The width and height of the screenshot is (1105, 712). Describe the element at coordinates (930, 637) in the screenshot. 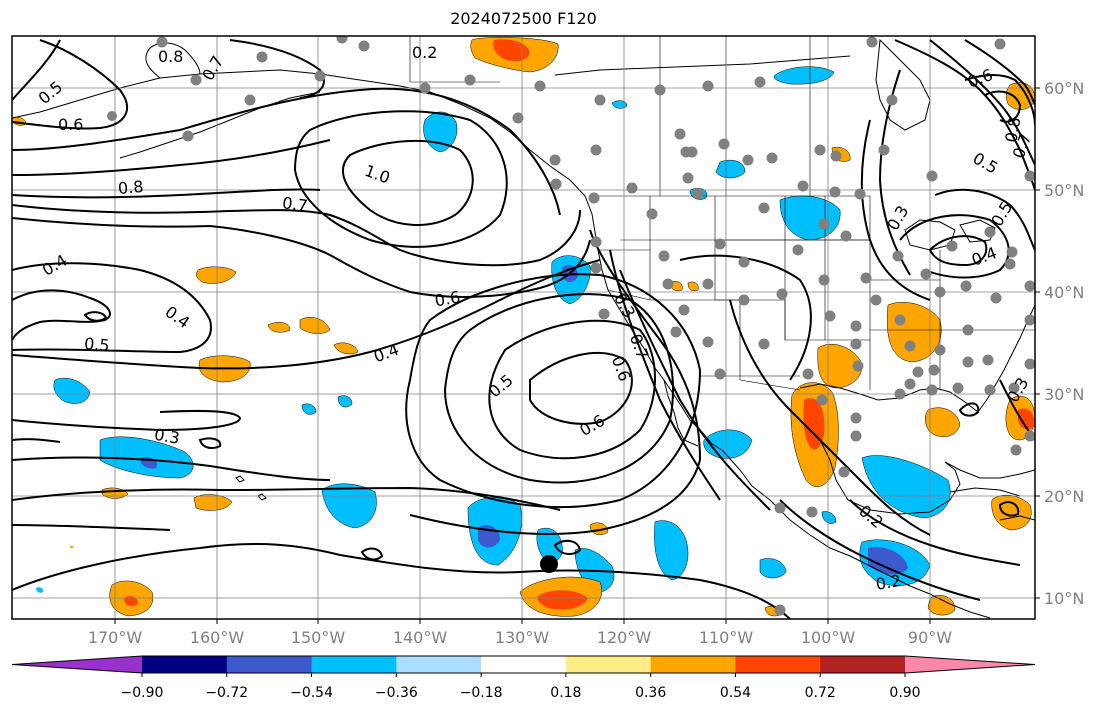

I see `lon-tick-label: 90°W` at that location.